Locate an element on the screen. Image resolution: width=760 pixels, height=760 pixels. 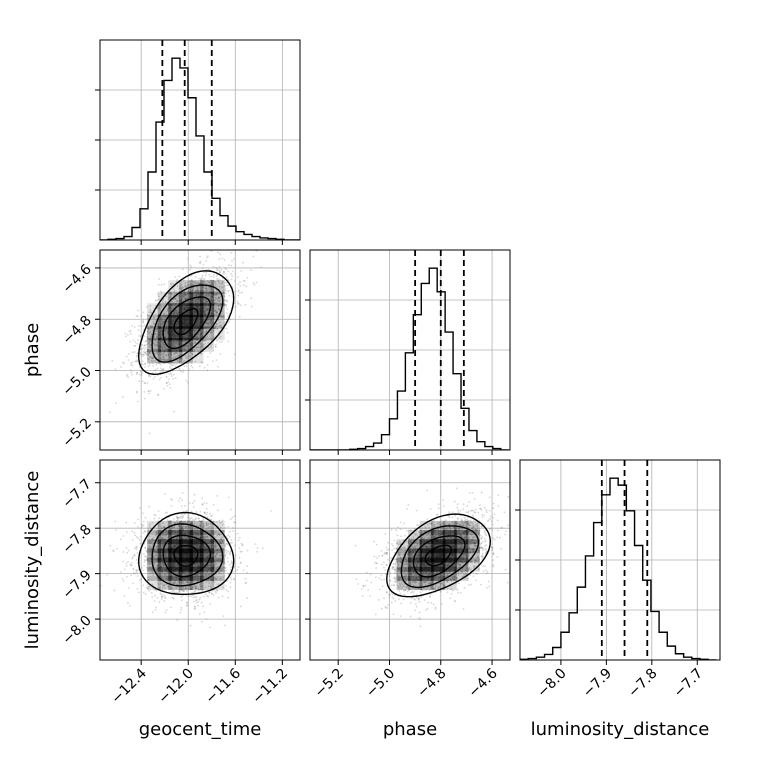
panel-frame is located at coordinates (200, 350).